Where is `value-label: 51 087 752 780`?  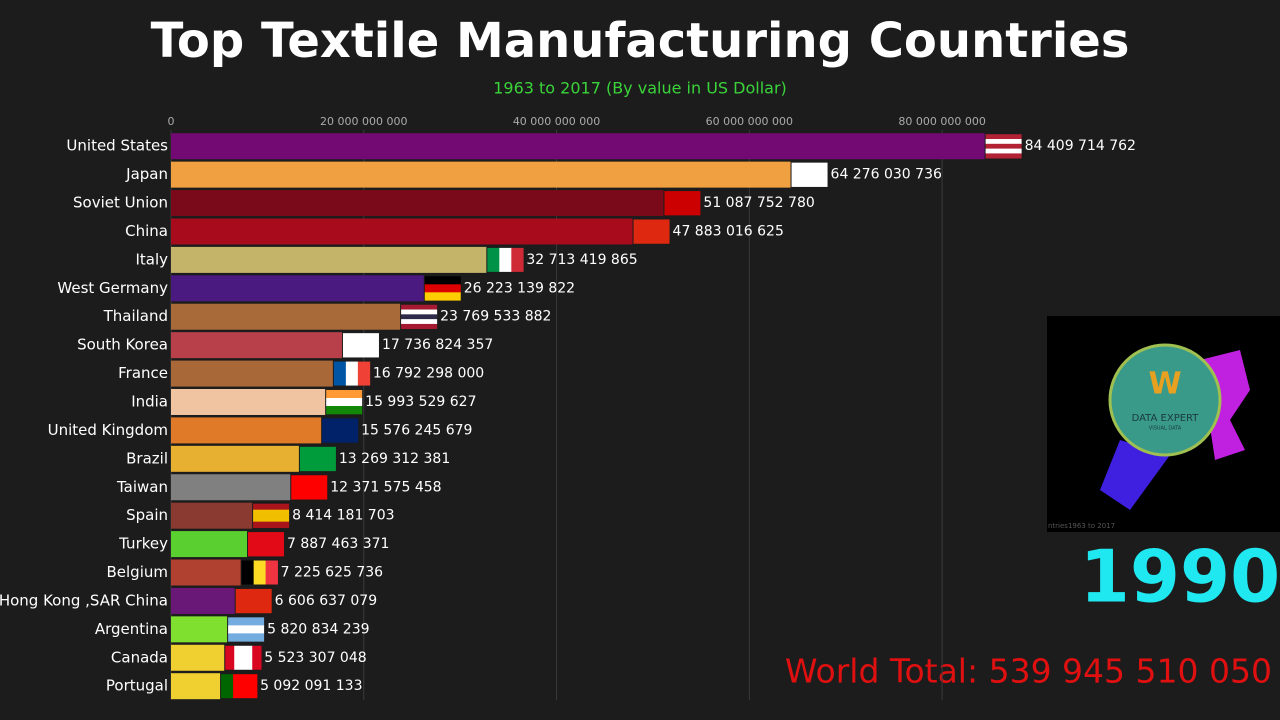
value-label: 51 087 752 780 is located at coordinates (758, 203).